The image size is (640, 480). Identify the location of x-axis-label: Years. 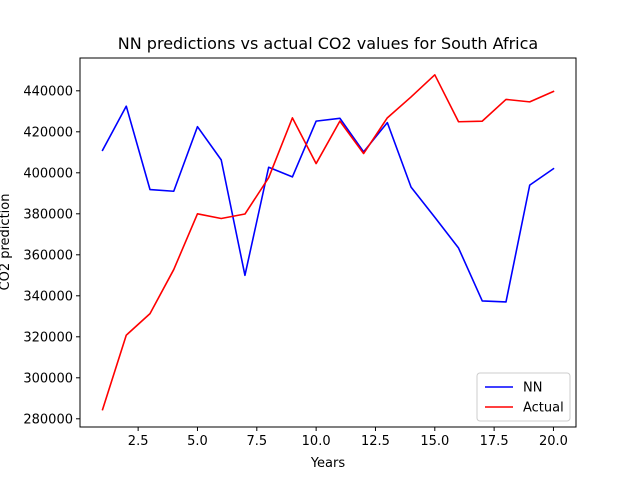
(328, 463).